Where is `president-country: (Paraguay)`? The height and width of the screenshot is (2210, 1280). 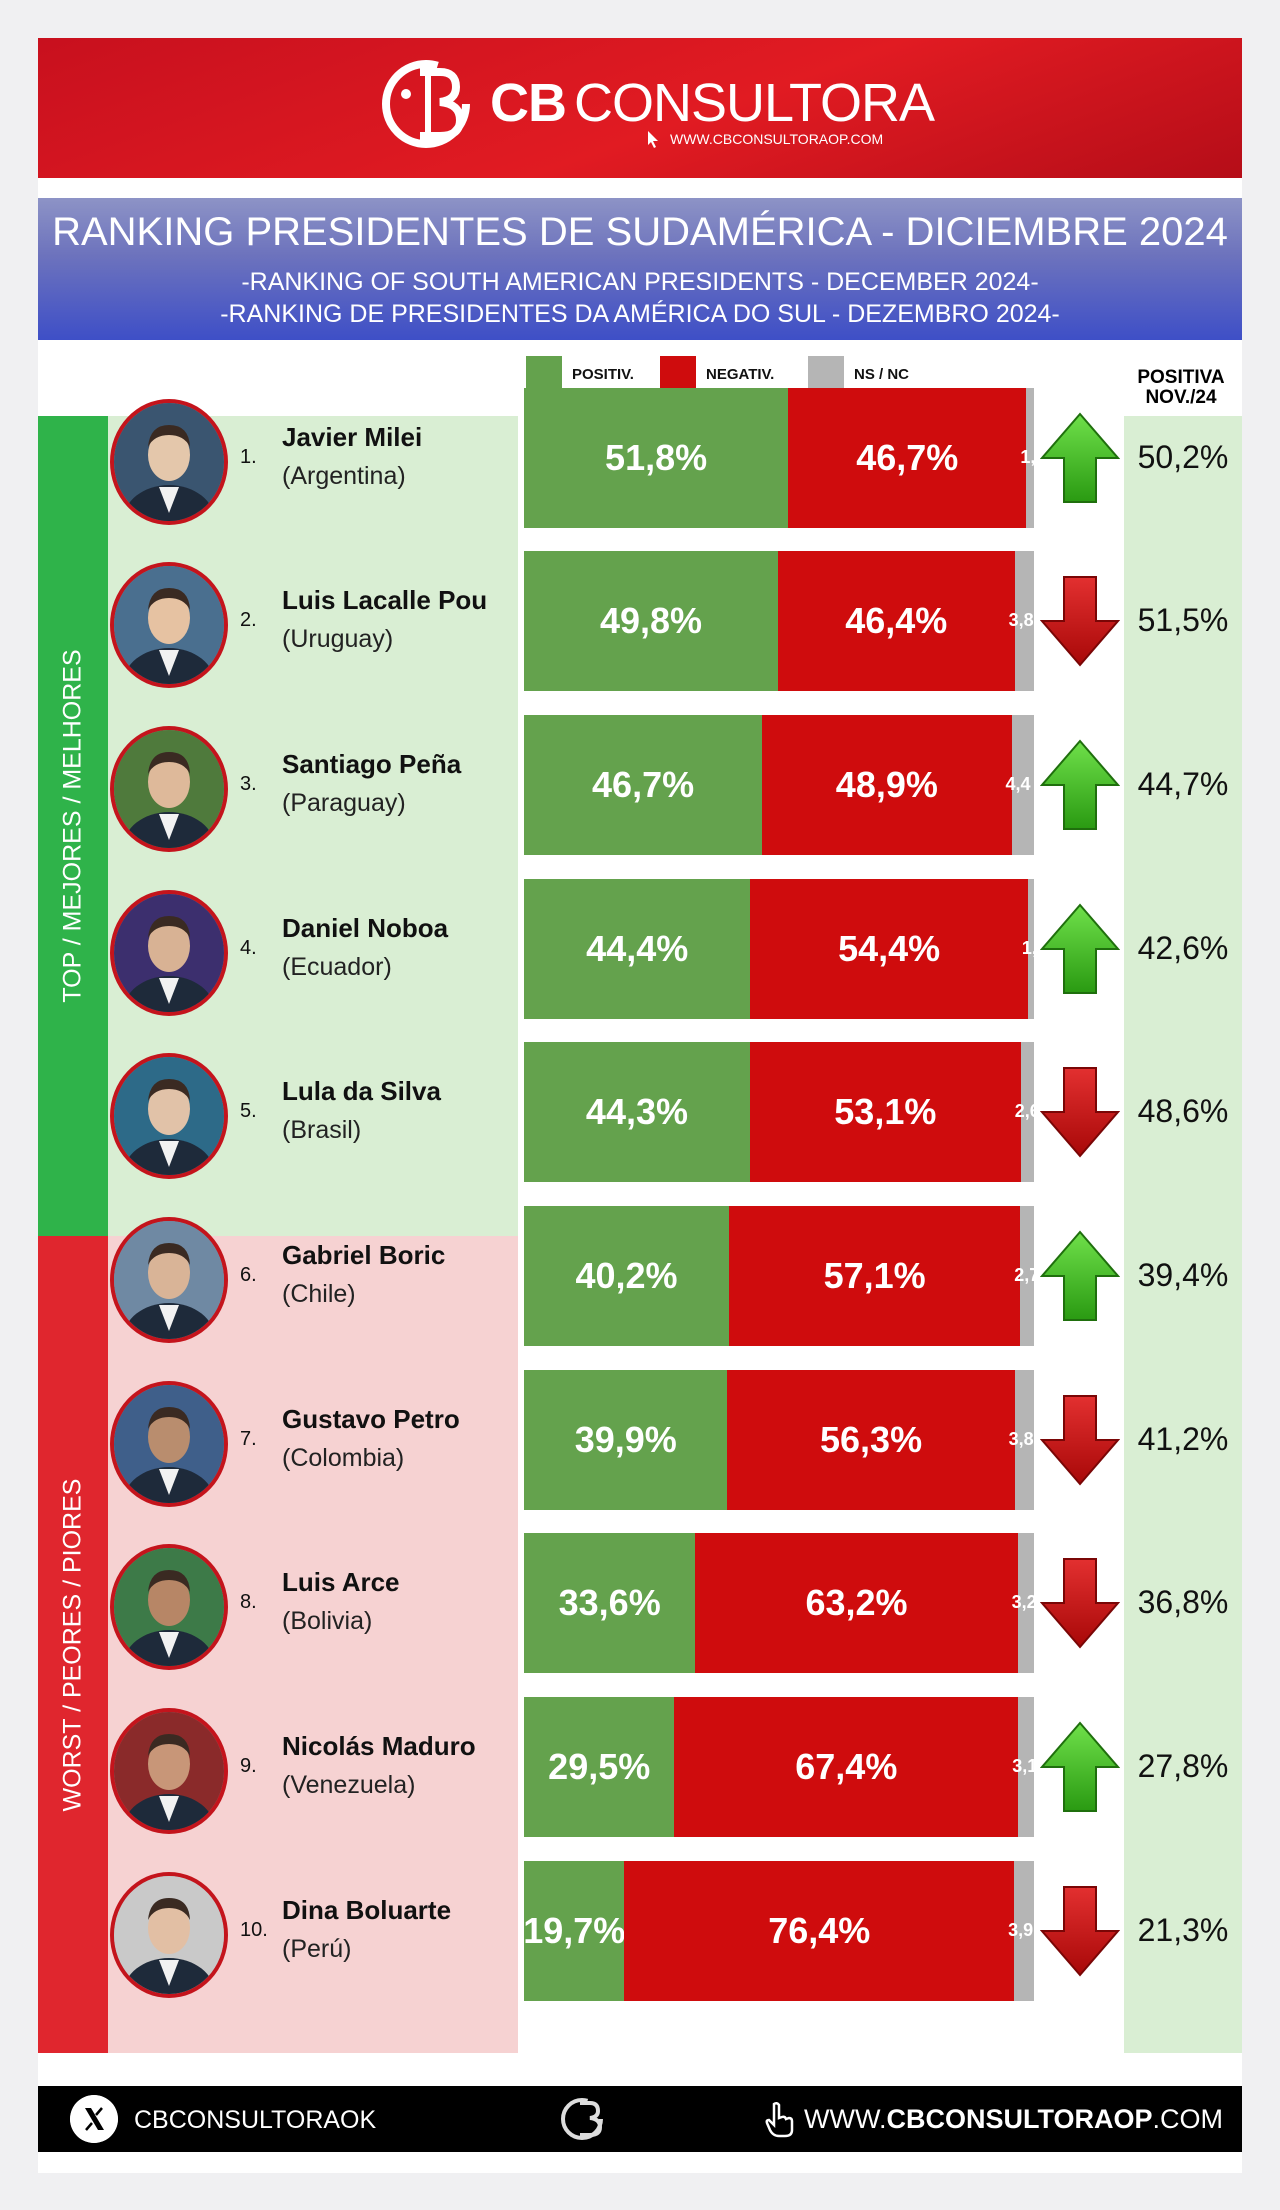
president-country: (Paraguay) is located at coordinates (344, 803).